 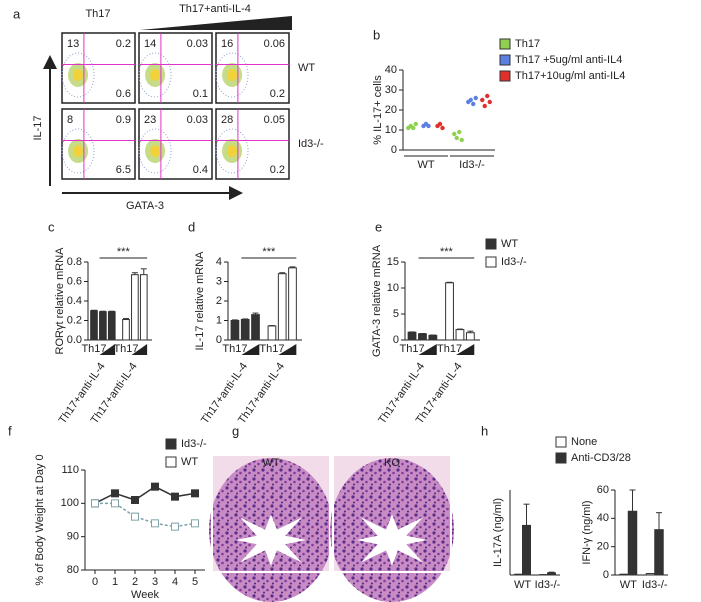 I want to click on legend-label: Th17+10ug/ml anti-IL4, so click(x=570, y=76).